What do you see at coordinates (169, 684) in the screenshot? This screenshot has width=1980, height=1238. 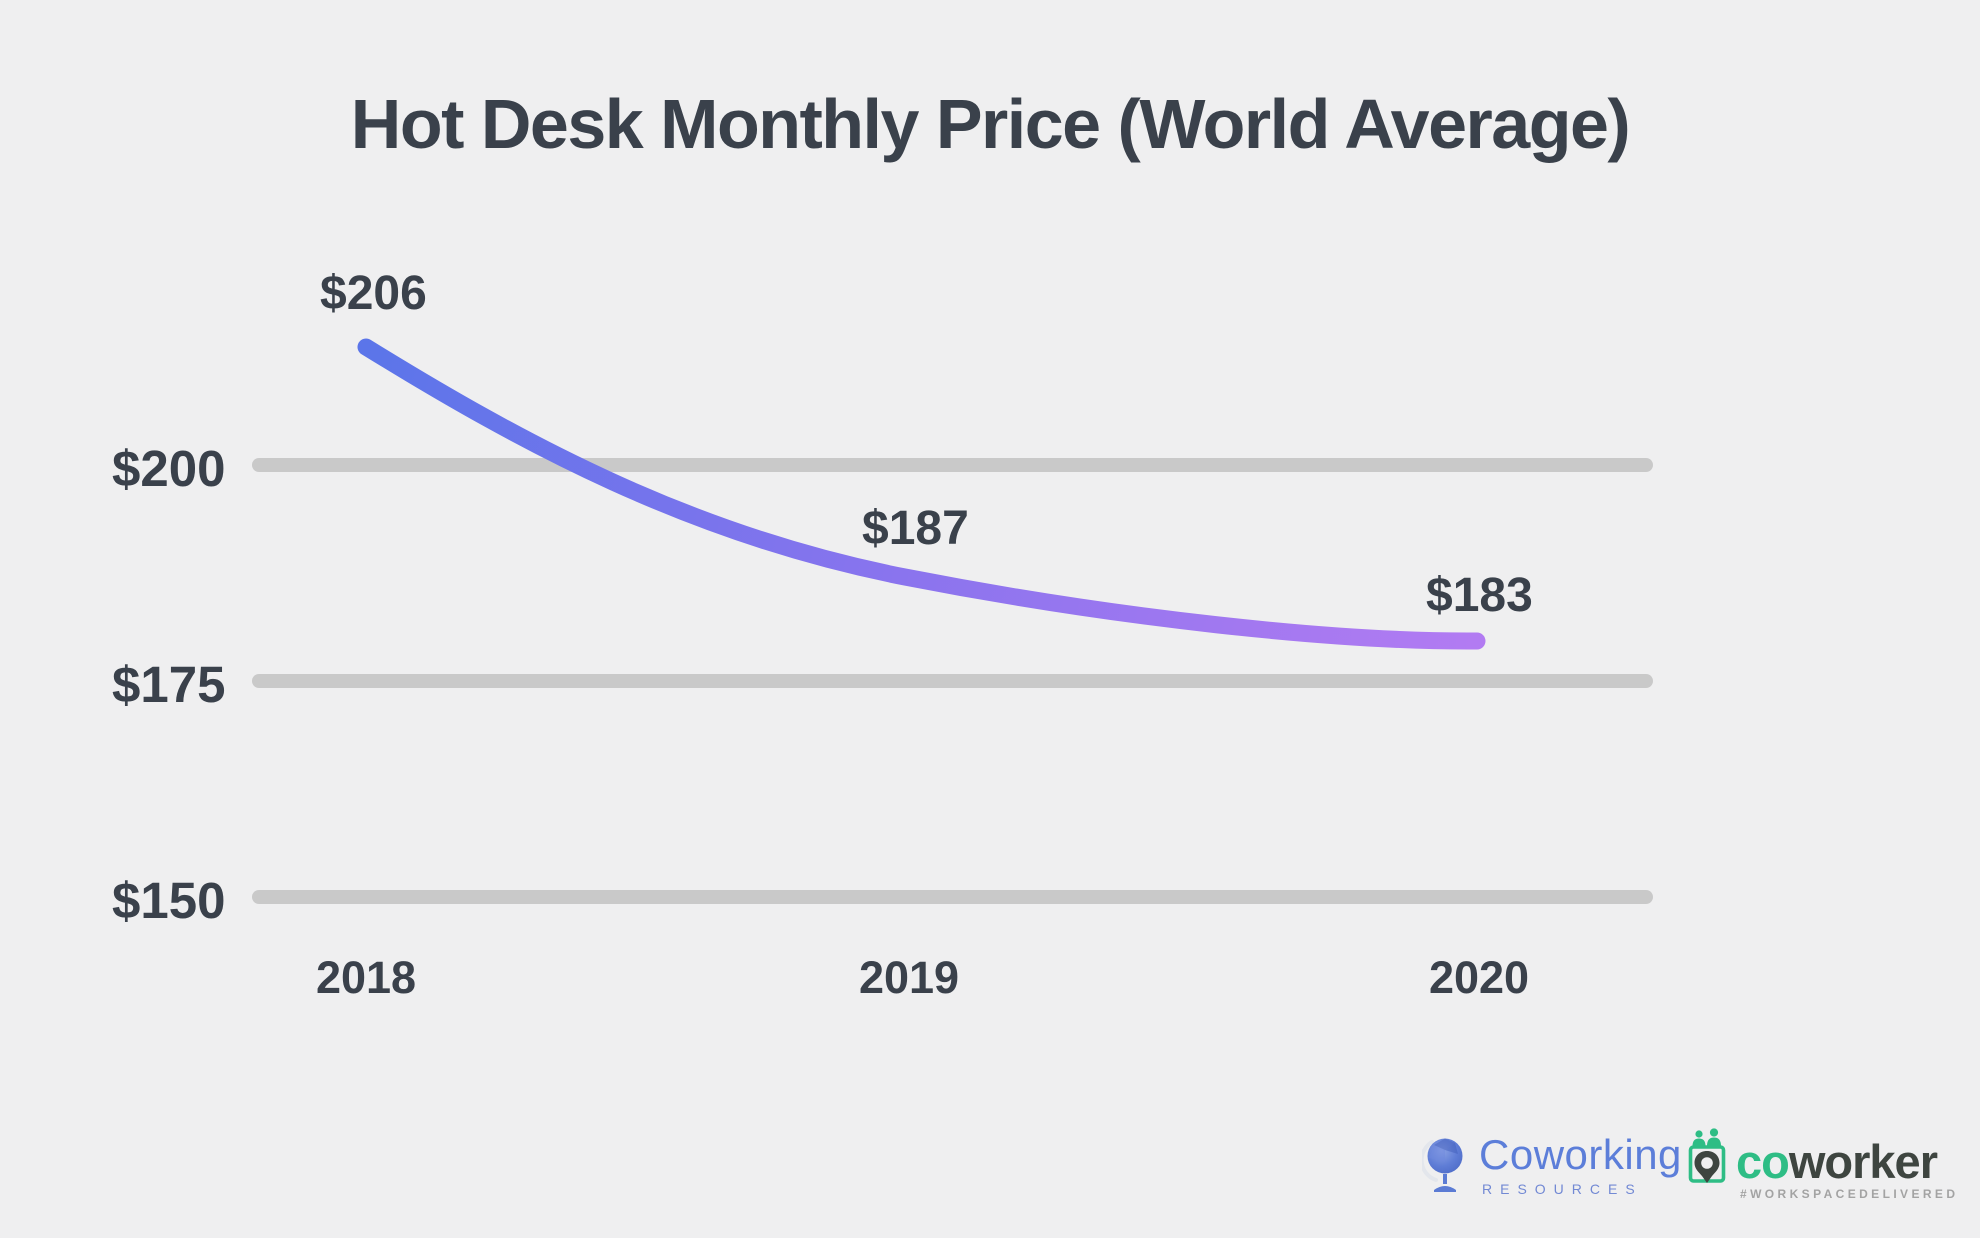 I see `y-axis-label-175: $175` at bounding box center [169, 684].